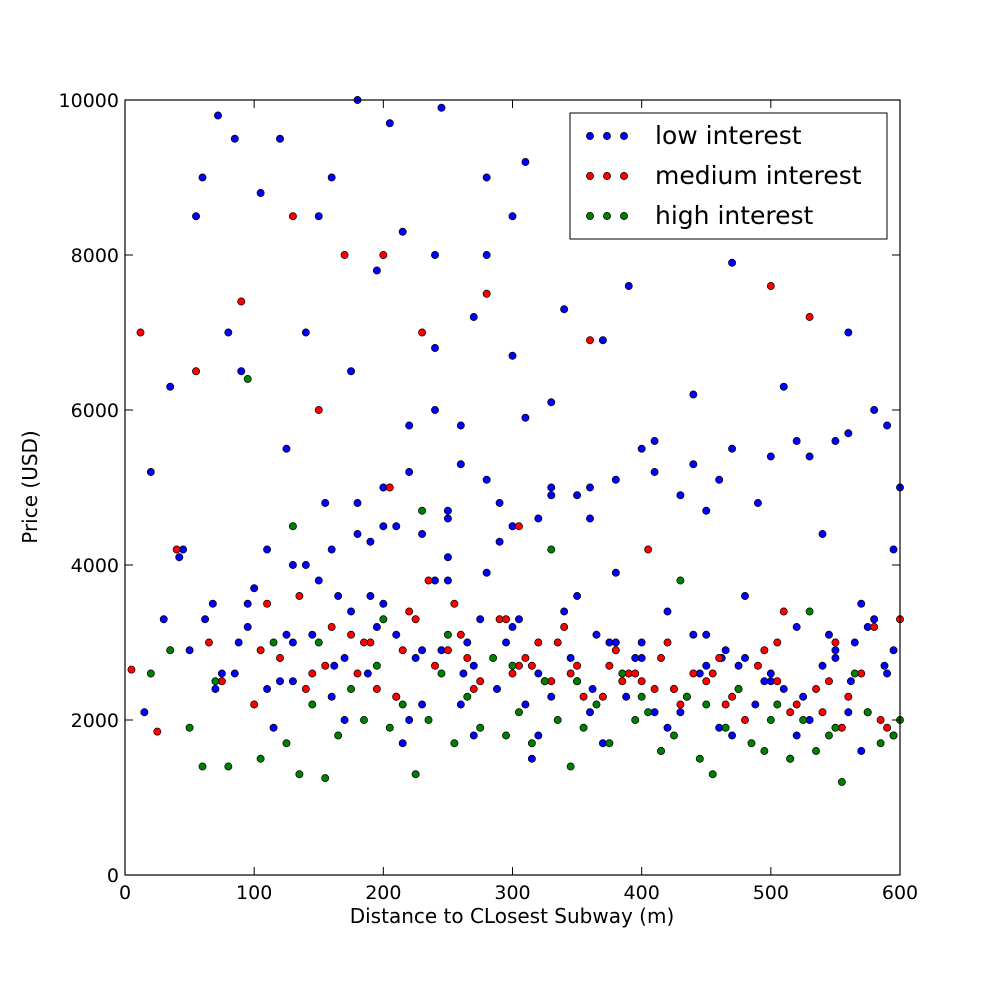  I want to click on legend: low interest medium interest high interest, so click(728, 176).